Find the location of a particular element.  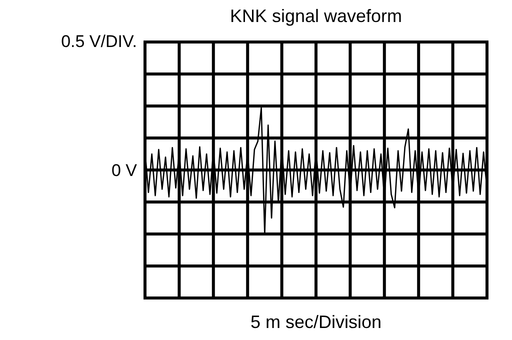

y-axis-title: 0.5 V/DIV. is located at coordinates (99, 41).